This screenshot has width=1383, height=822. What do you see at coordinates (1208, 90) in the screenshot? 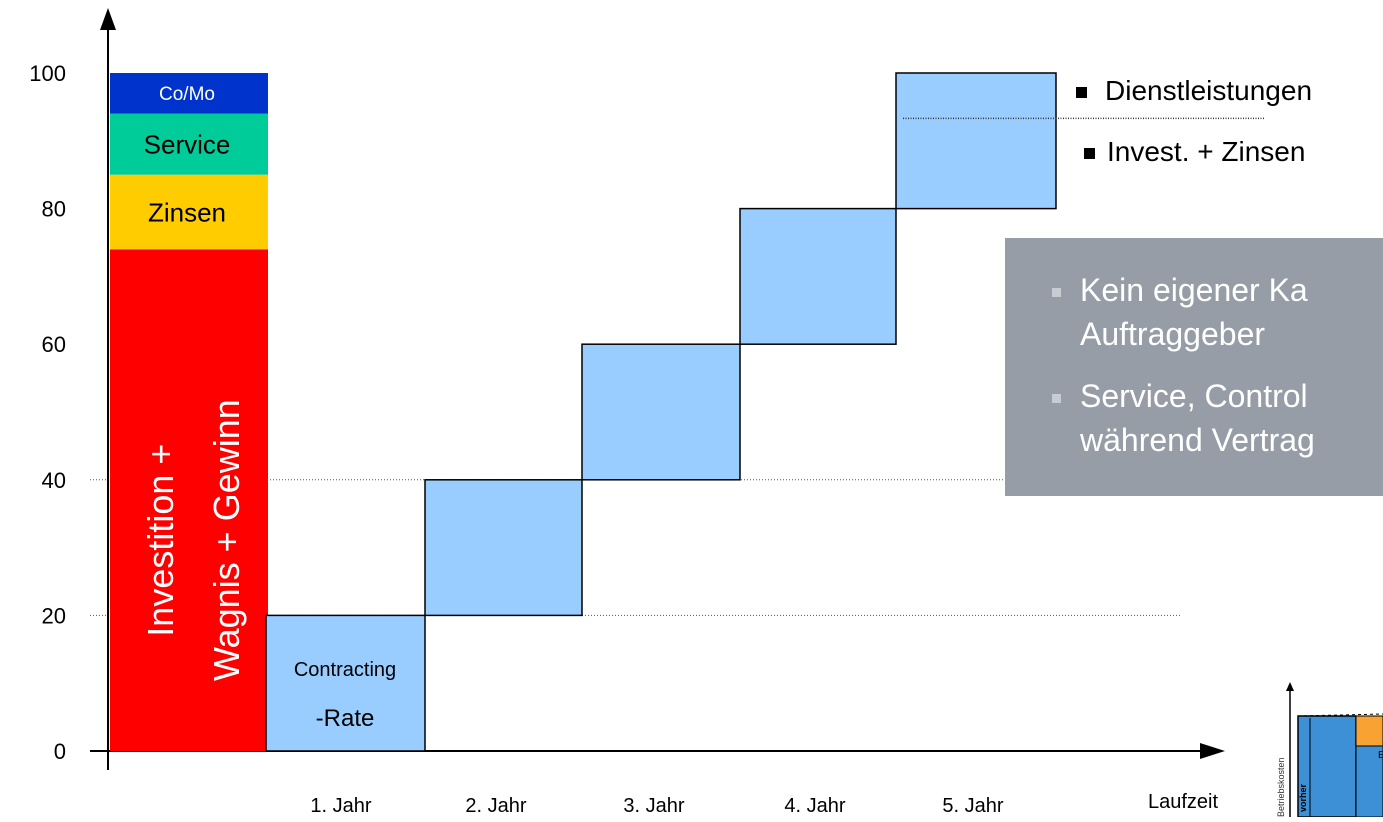
I see `legend-item: Dienstleistungen` at bounding box center [1208, 90].